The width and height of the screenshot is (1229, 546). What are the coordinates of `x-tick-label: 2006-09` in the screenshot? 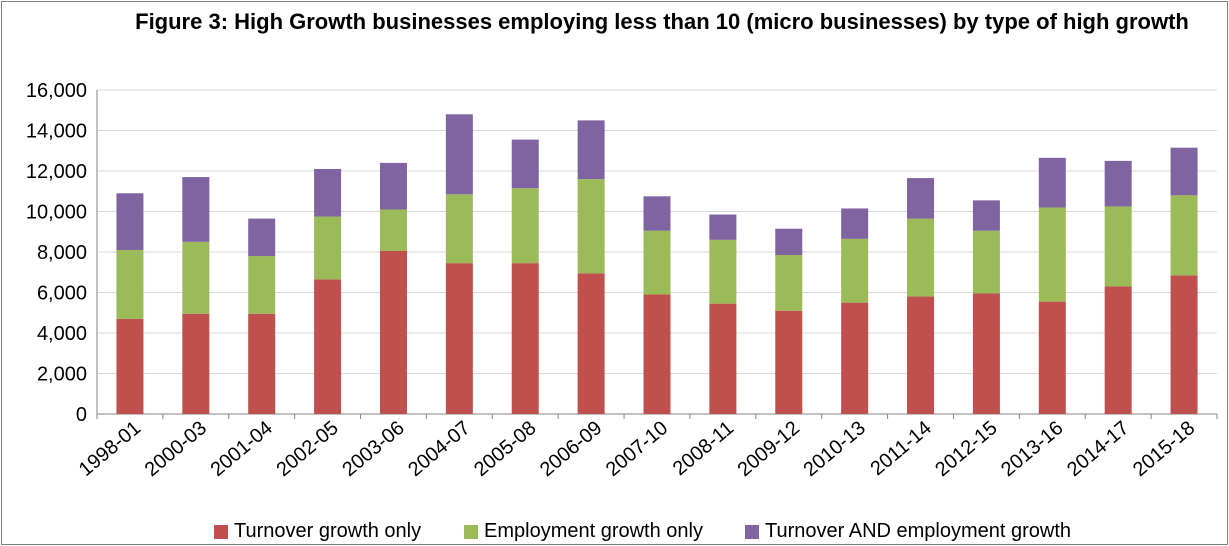 It's located at (571, 449).